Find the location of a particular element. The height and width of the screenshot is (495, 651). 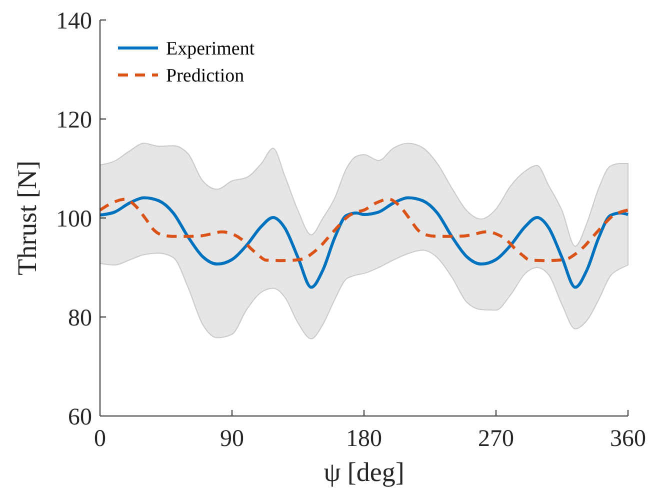

y-tick-label: 100 is located at coordinates (74, 219).